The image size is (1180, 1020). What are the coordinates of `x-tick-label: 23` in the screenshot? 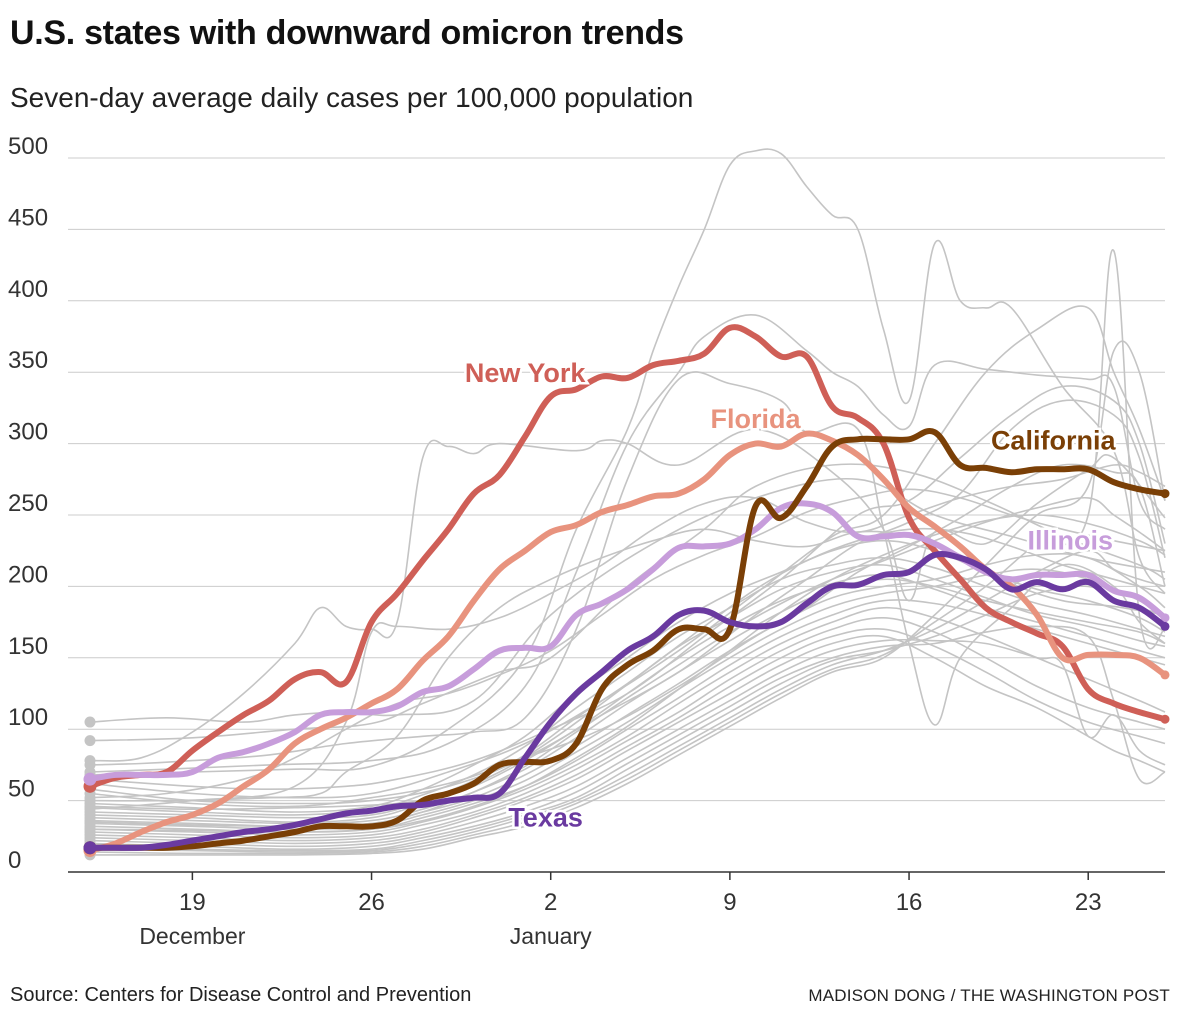 It's located at (1088, 902).